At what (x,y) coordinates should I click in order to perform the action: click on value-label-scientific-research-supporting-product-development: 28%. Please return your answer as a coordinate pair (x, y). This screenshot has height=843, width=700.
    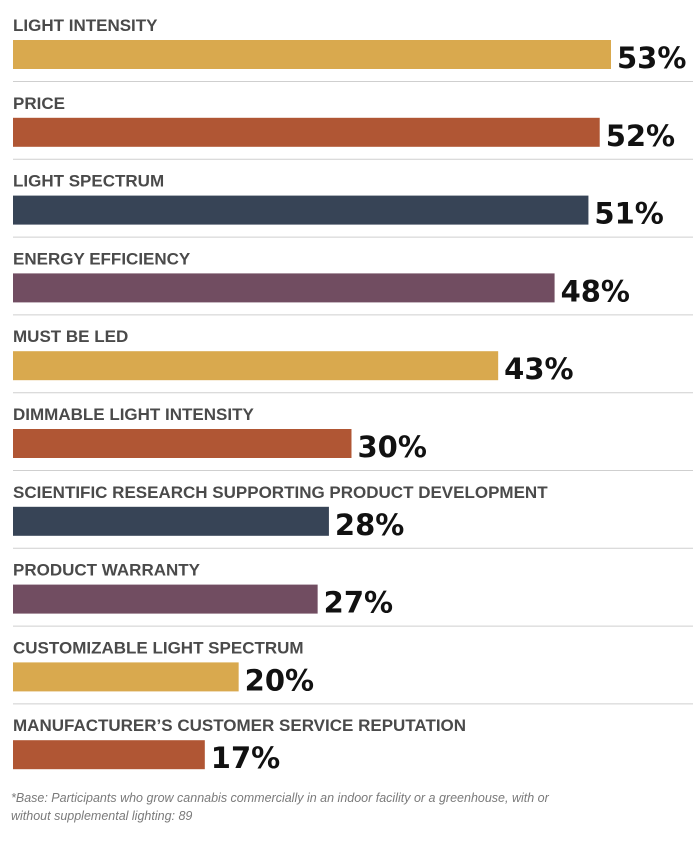
    Looking at the image, I should click on (369, 525).